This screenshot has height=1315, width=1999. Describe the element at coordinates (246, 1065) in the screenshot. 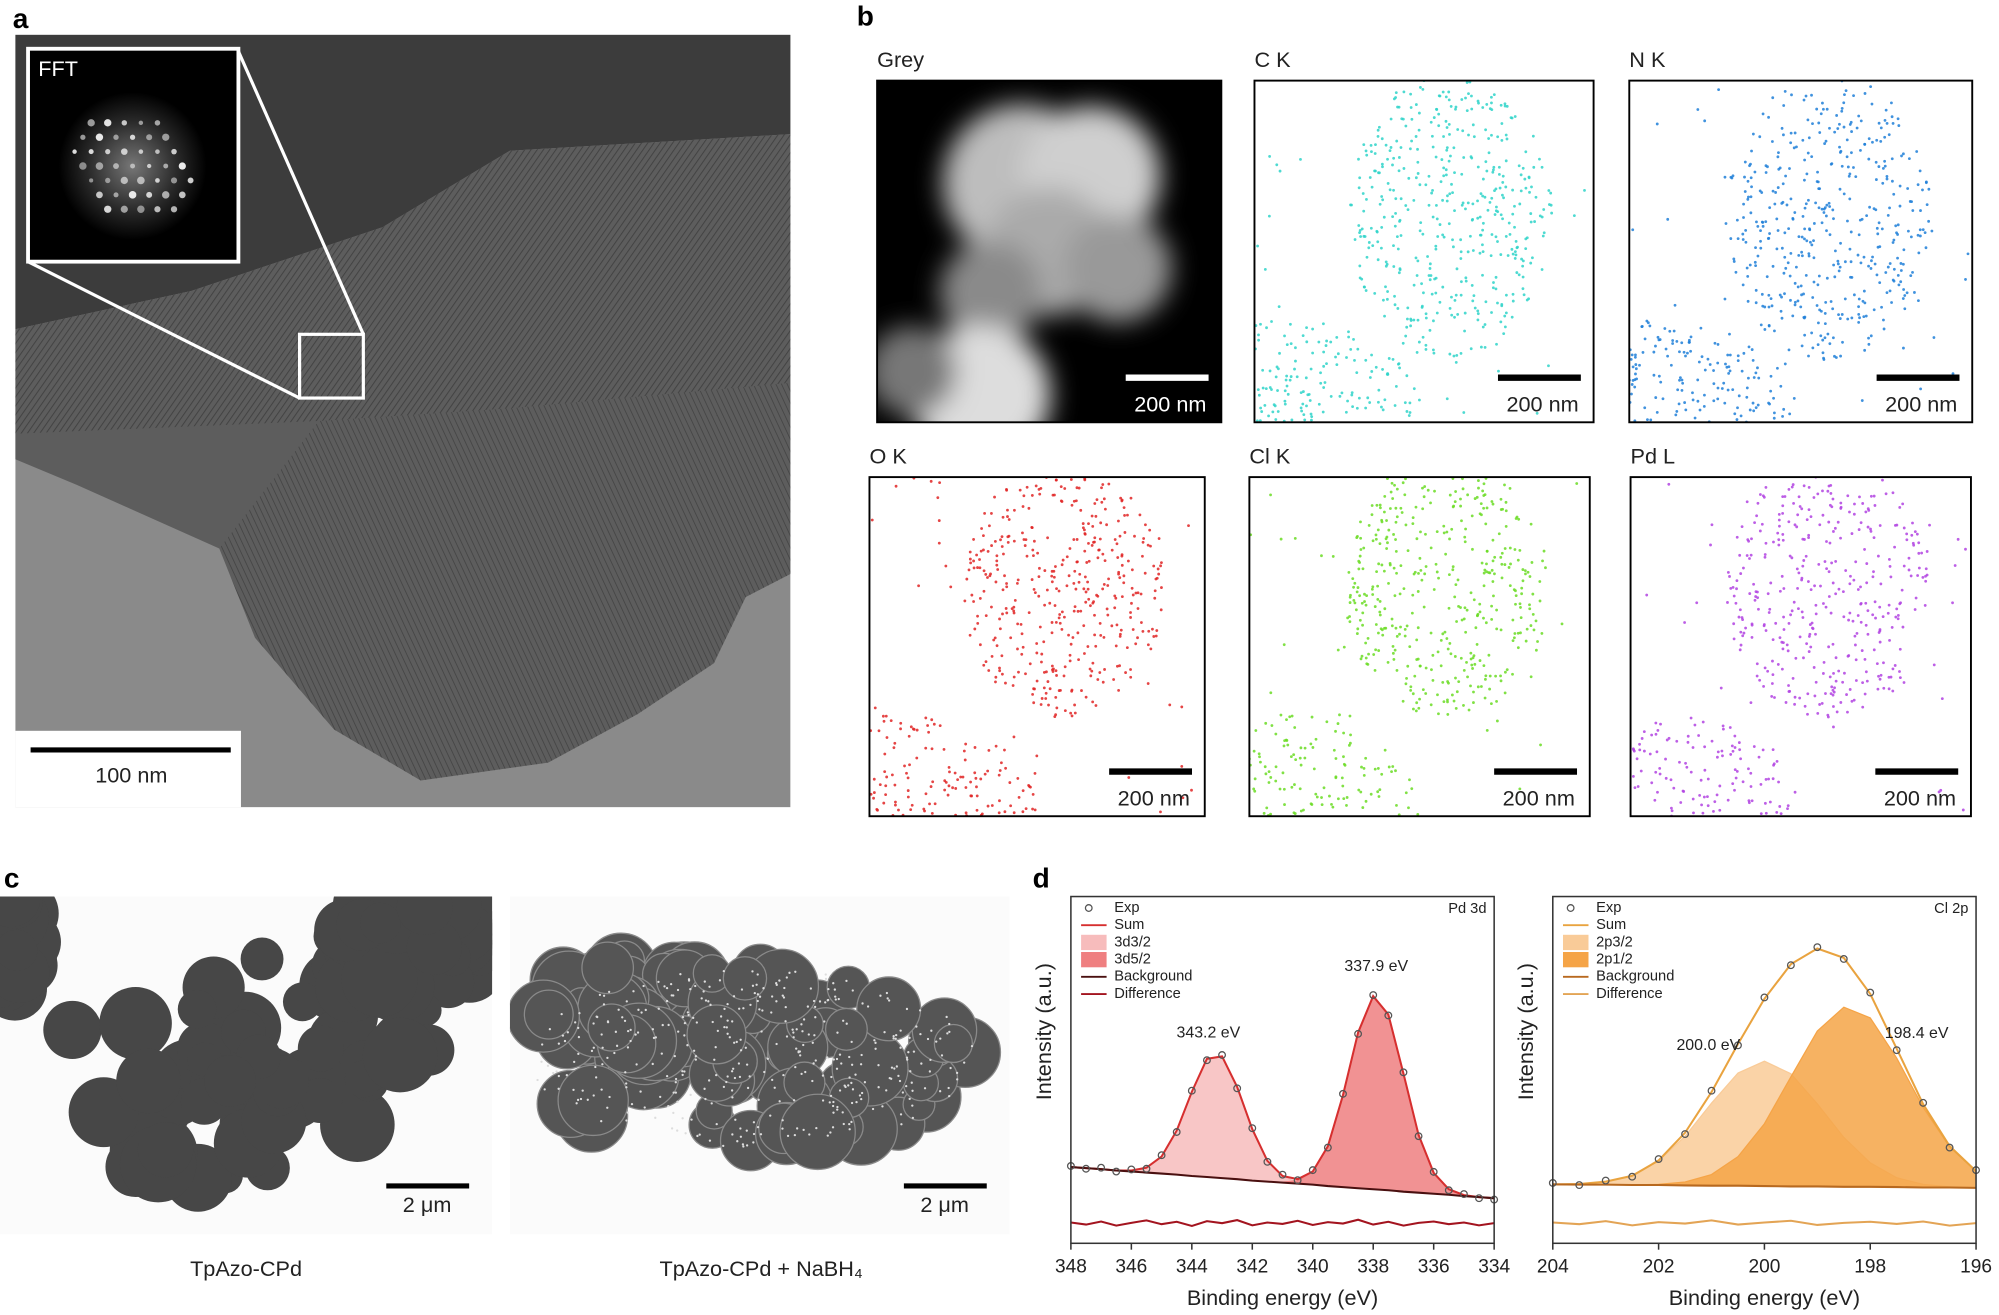

I see `sem-image` at that location.